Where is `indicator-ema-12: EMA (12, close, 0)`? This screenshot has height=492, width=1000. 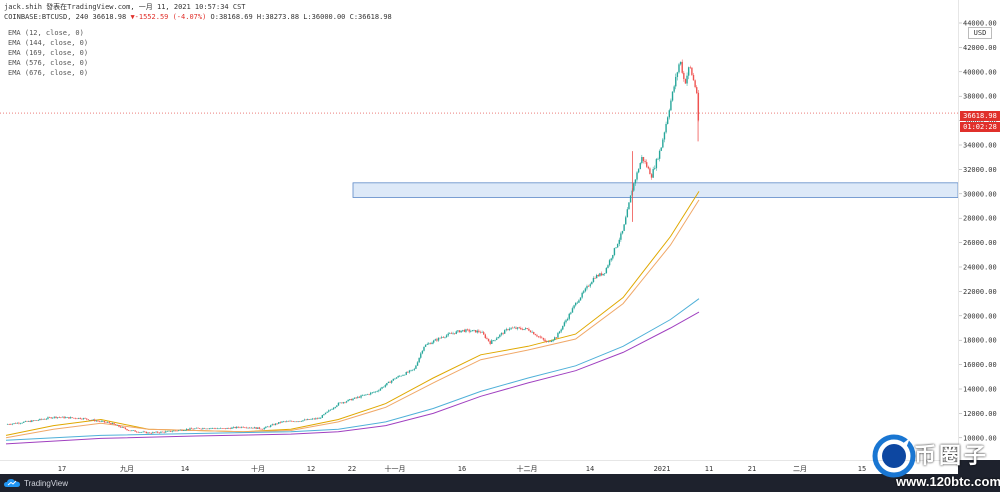 indicator-ema-12: EMA (12, close, 0) is located at coordinates (46, 33).